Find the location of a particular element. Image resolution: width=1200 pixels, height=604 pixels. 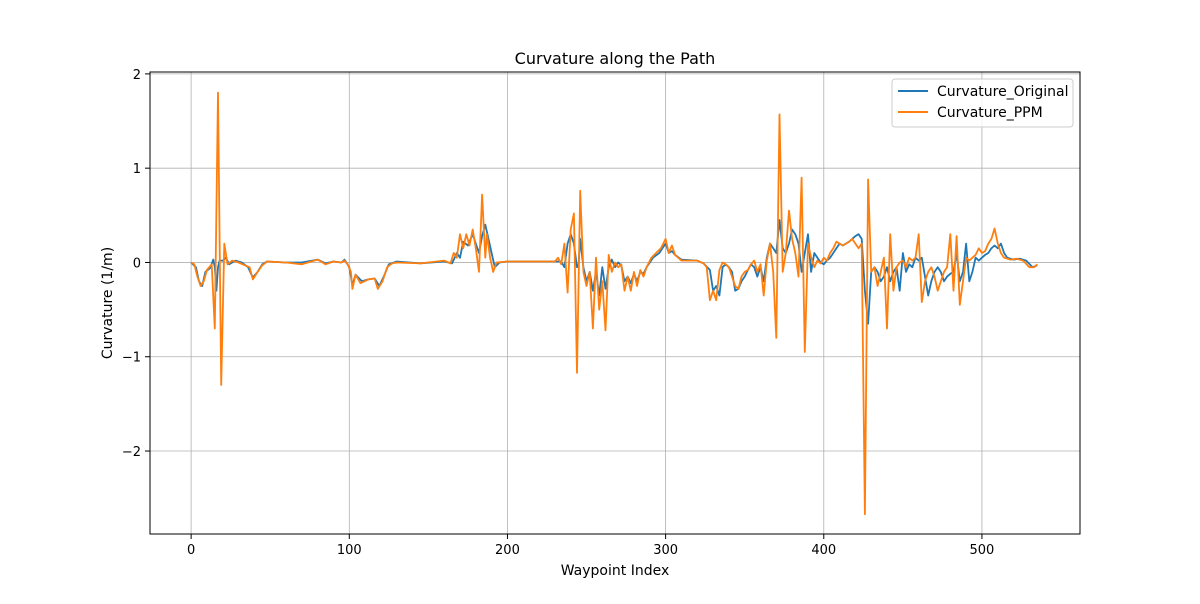

y-axis-ticks: 2 1 0 −1 −2 is located at coordinates (136, 264).